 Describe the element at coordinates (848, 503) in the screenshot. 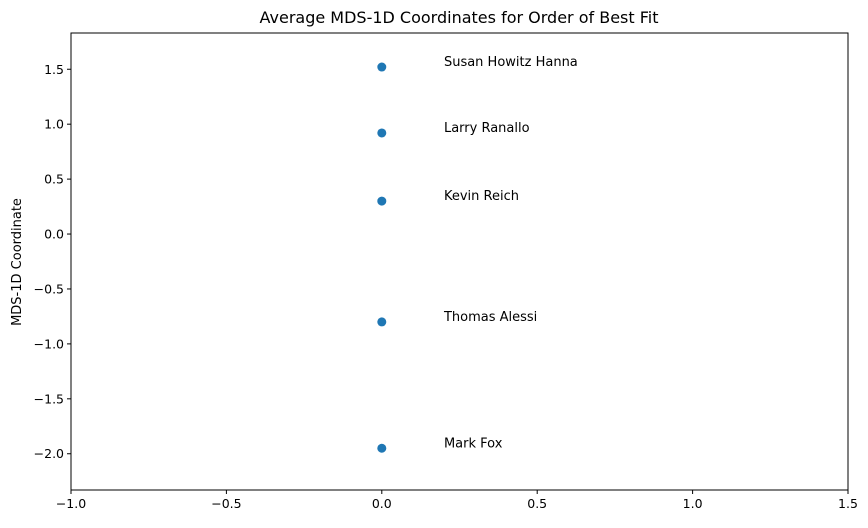

I see `x-tick-label: 1.5` at that location.